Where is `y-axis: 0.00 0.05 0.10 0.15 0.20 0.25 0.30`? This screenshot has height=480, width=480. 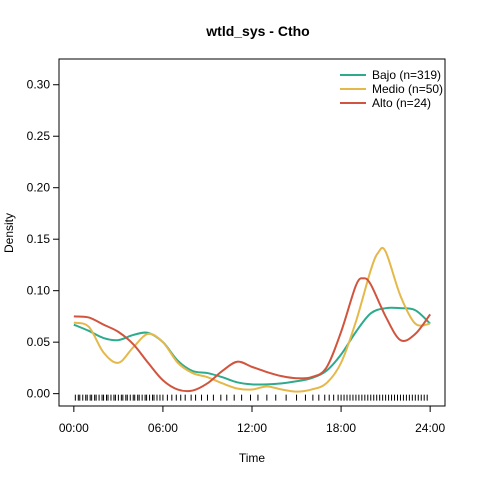
y-axis: 0.00 0.05 0.10 0.15 0.20 0.25 0.30 is located at coordinates (43, 239).